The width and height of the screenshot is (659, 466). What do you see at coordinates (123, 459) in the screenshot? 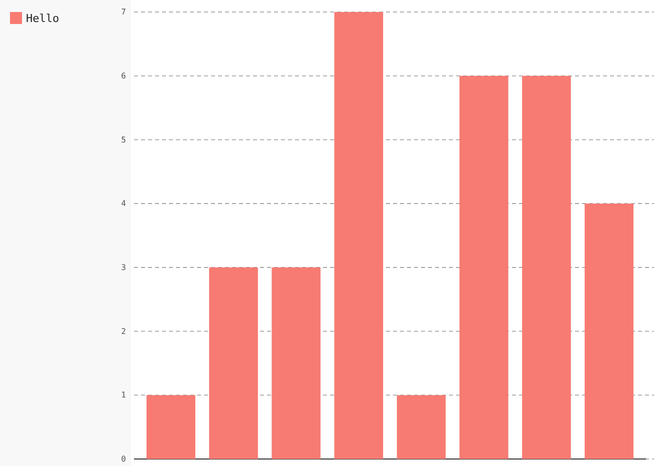
I see `y-tick-label: 0` at bounding box center [123, 459].